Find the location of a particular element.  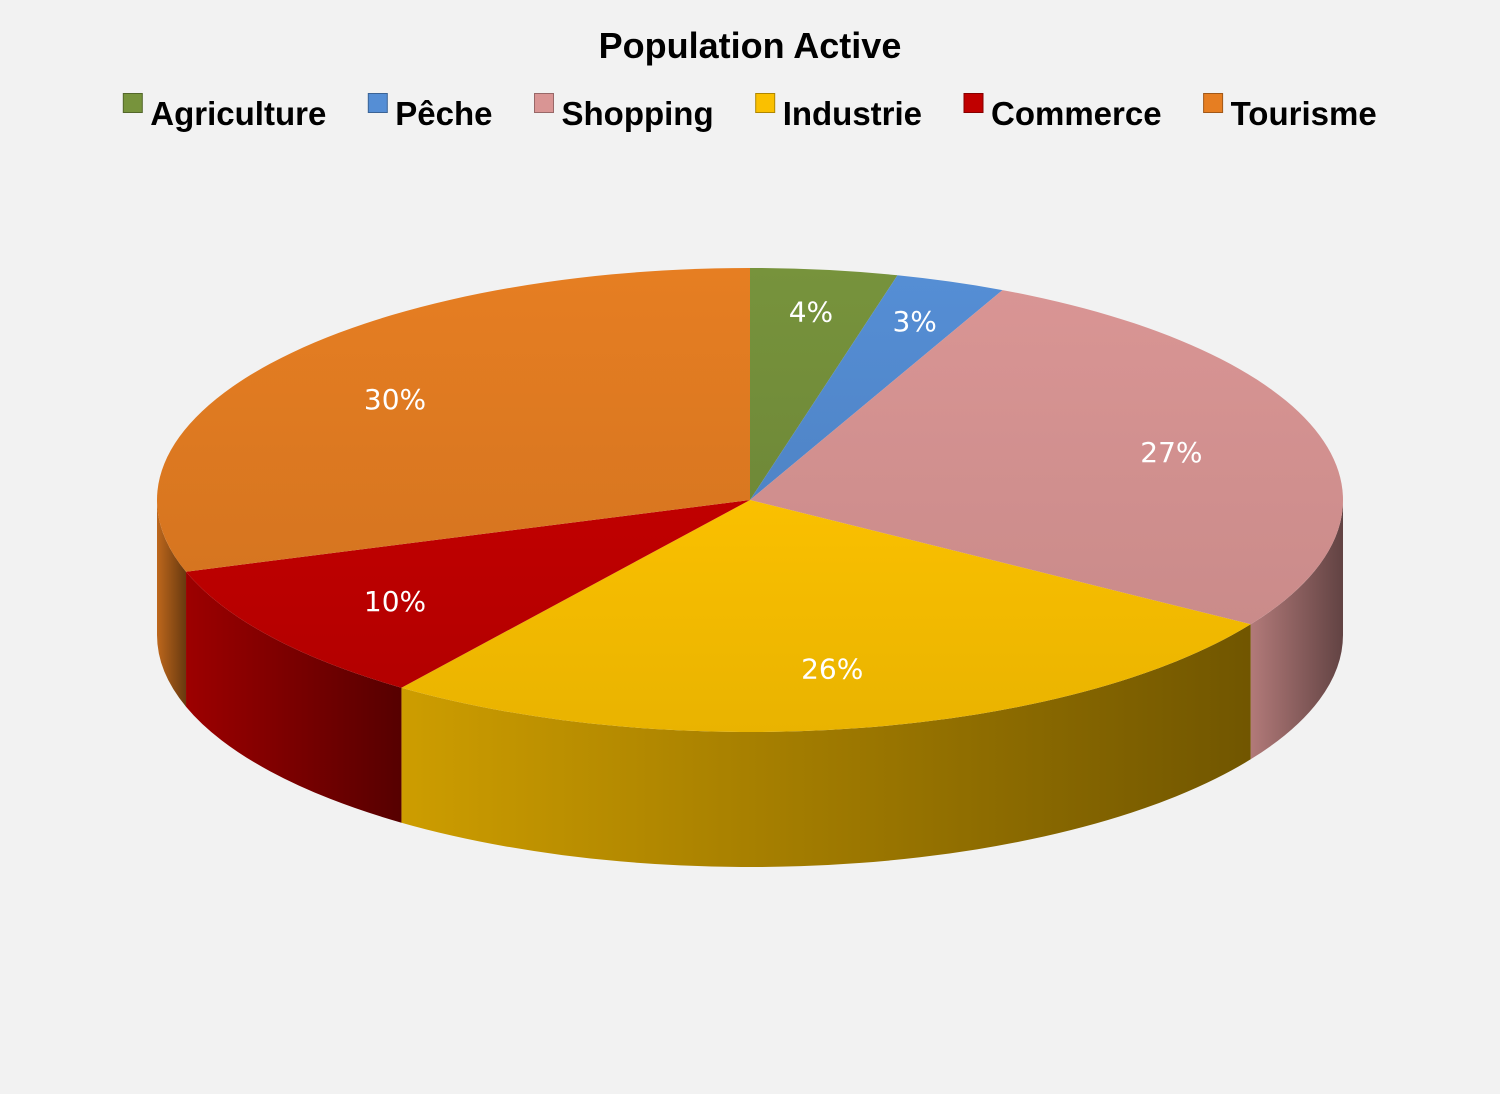

legend-swatch-agriculture is located at coordinates (132, 103).